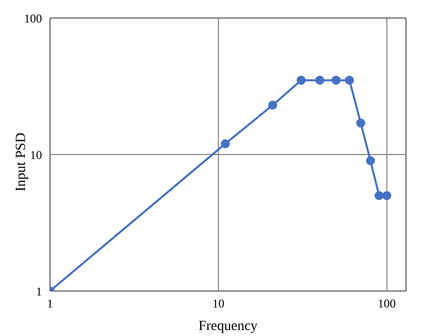 This screenshot has height=336, width=436. What do you see at coordinates (228, 326) in the screenshot?
I see `x-axis-title: Frequency` at bounding box center [228, 326].